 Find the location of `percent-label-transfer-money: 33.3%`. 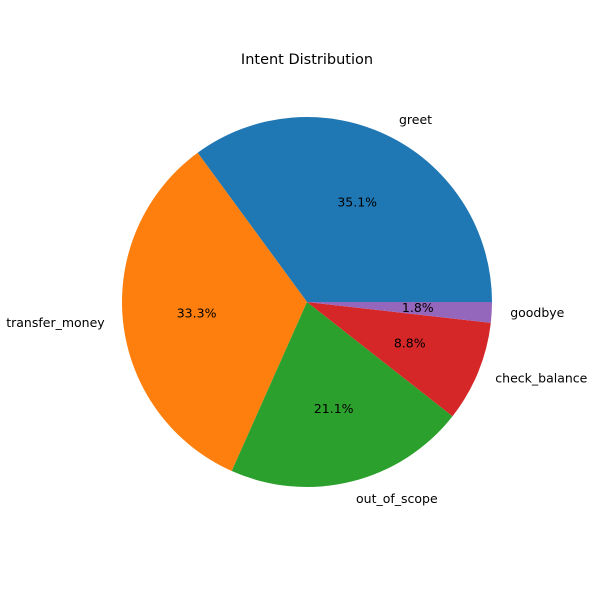

percent-label-transfer-money: 33.3% is located at coordinates (197, 312).